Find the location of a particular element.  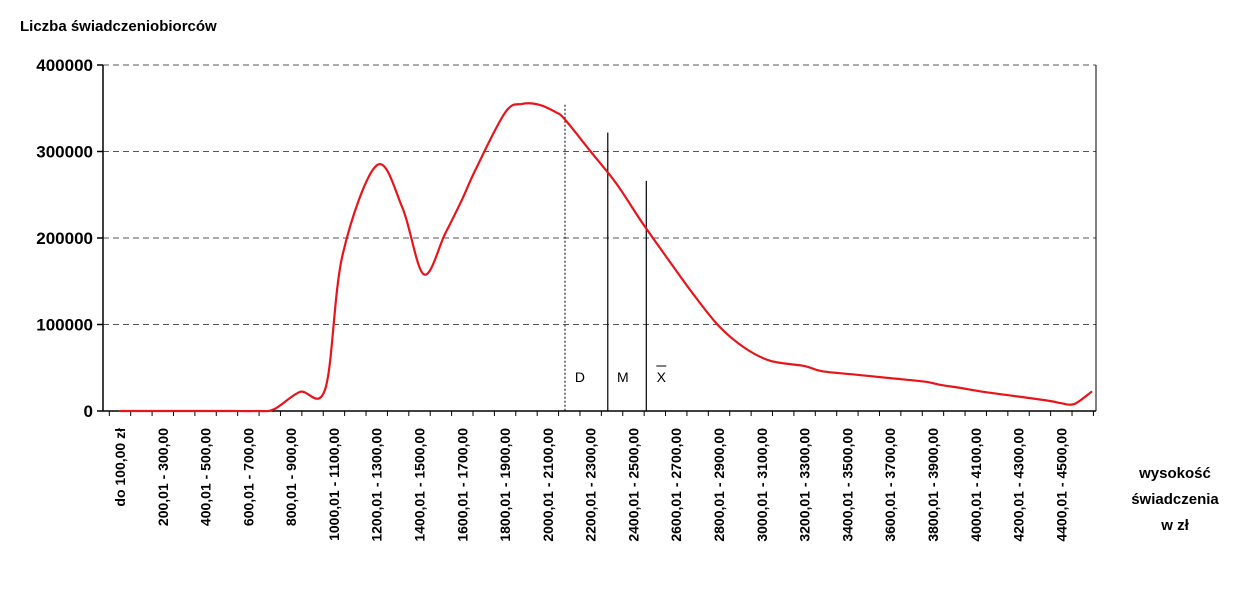

marker-label-x: X is located at coordinates (662, 377).